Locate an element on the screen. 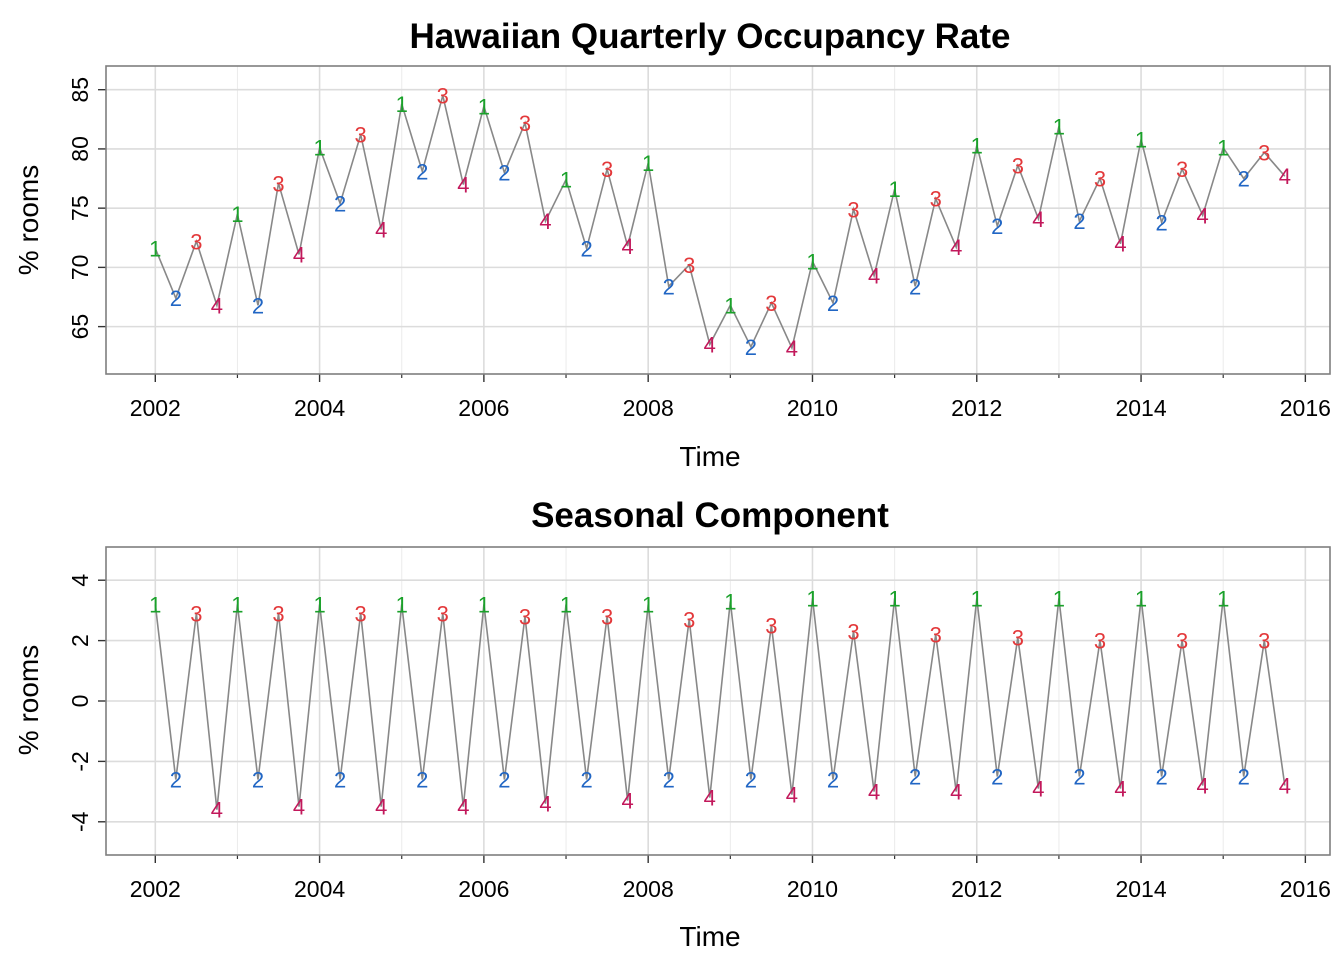  y-tick-label: 85 is located at coordinates (80, 90).